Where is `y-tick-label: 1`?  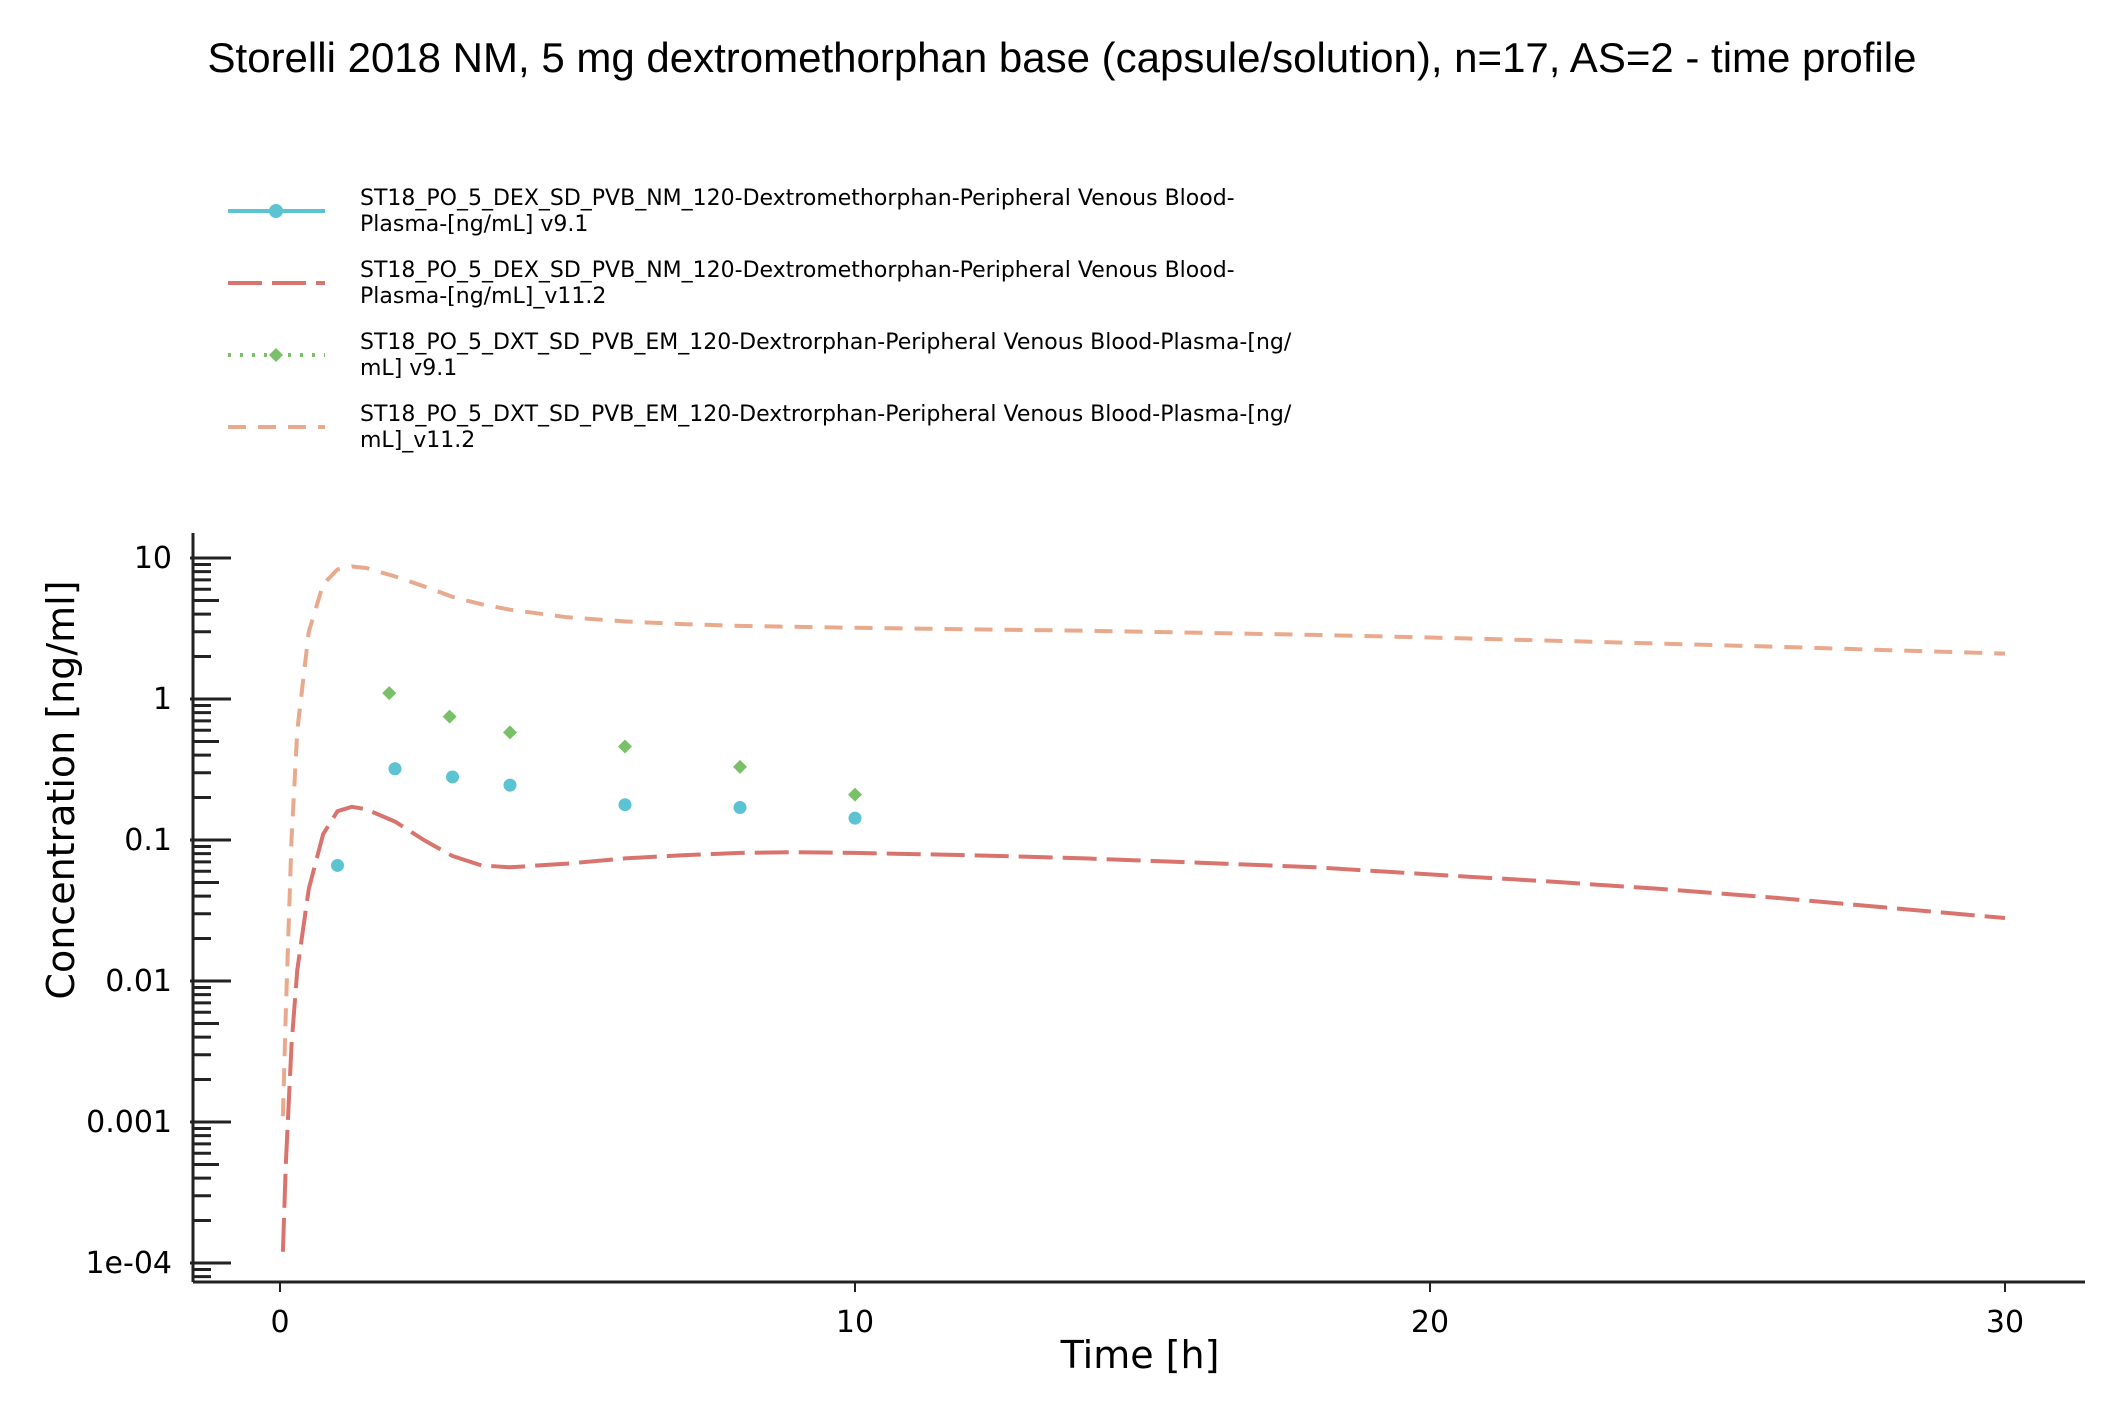
y-tick-label: 1 is located at coordinates (162, 699).